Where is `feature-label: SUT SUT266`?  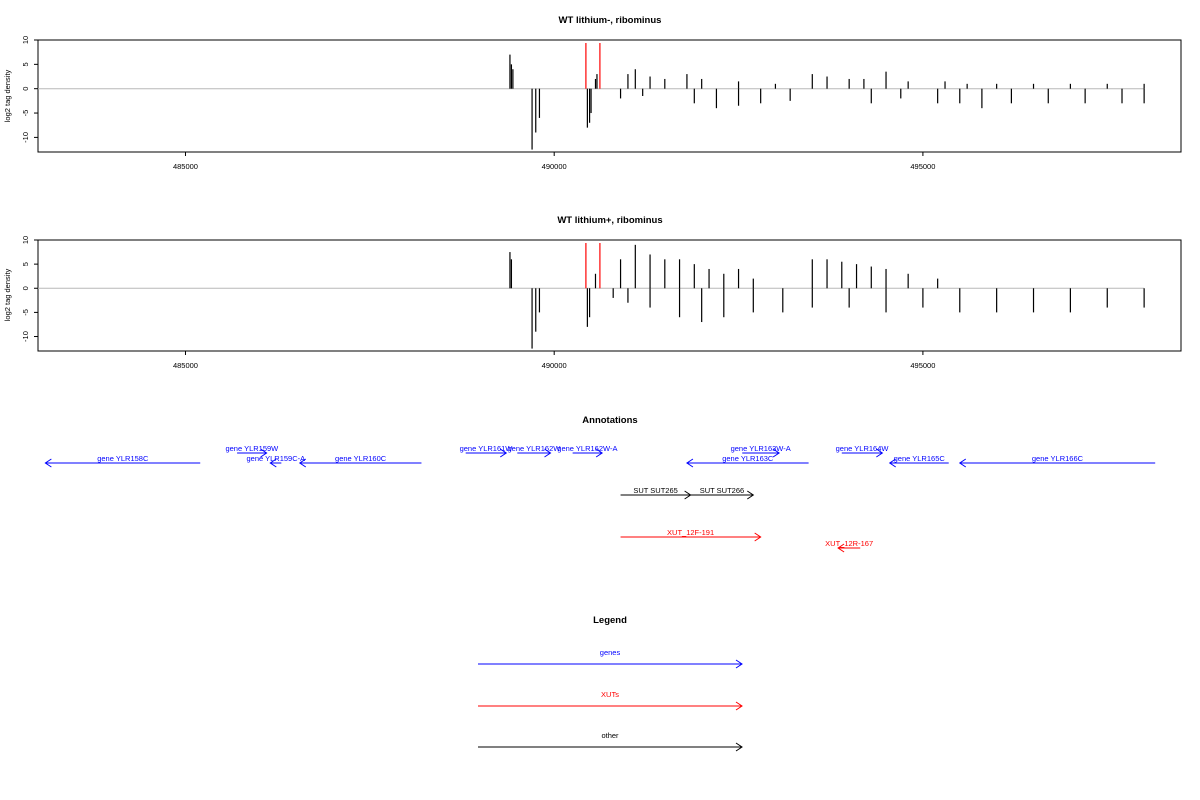
feature-label: SUT SUT266 is located at coordinates (722, 490).